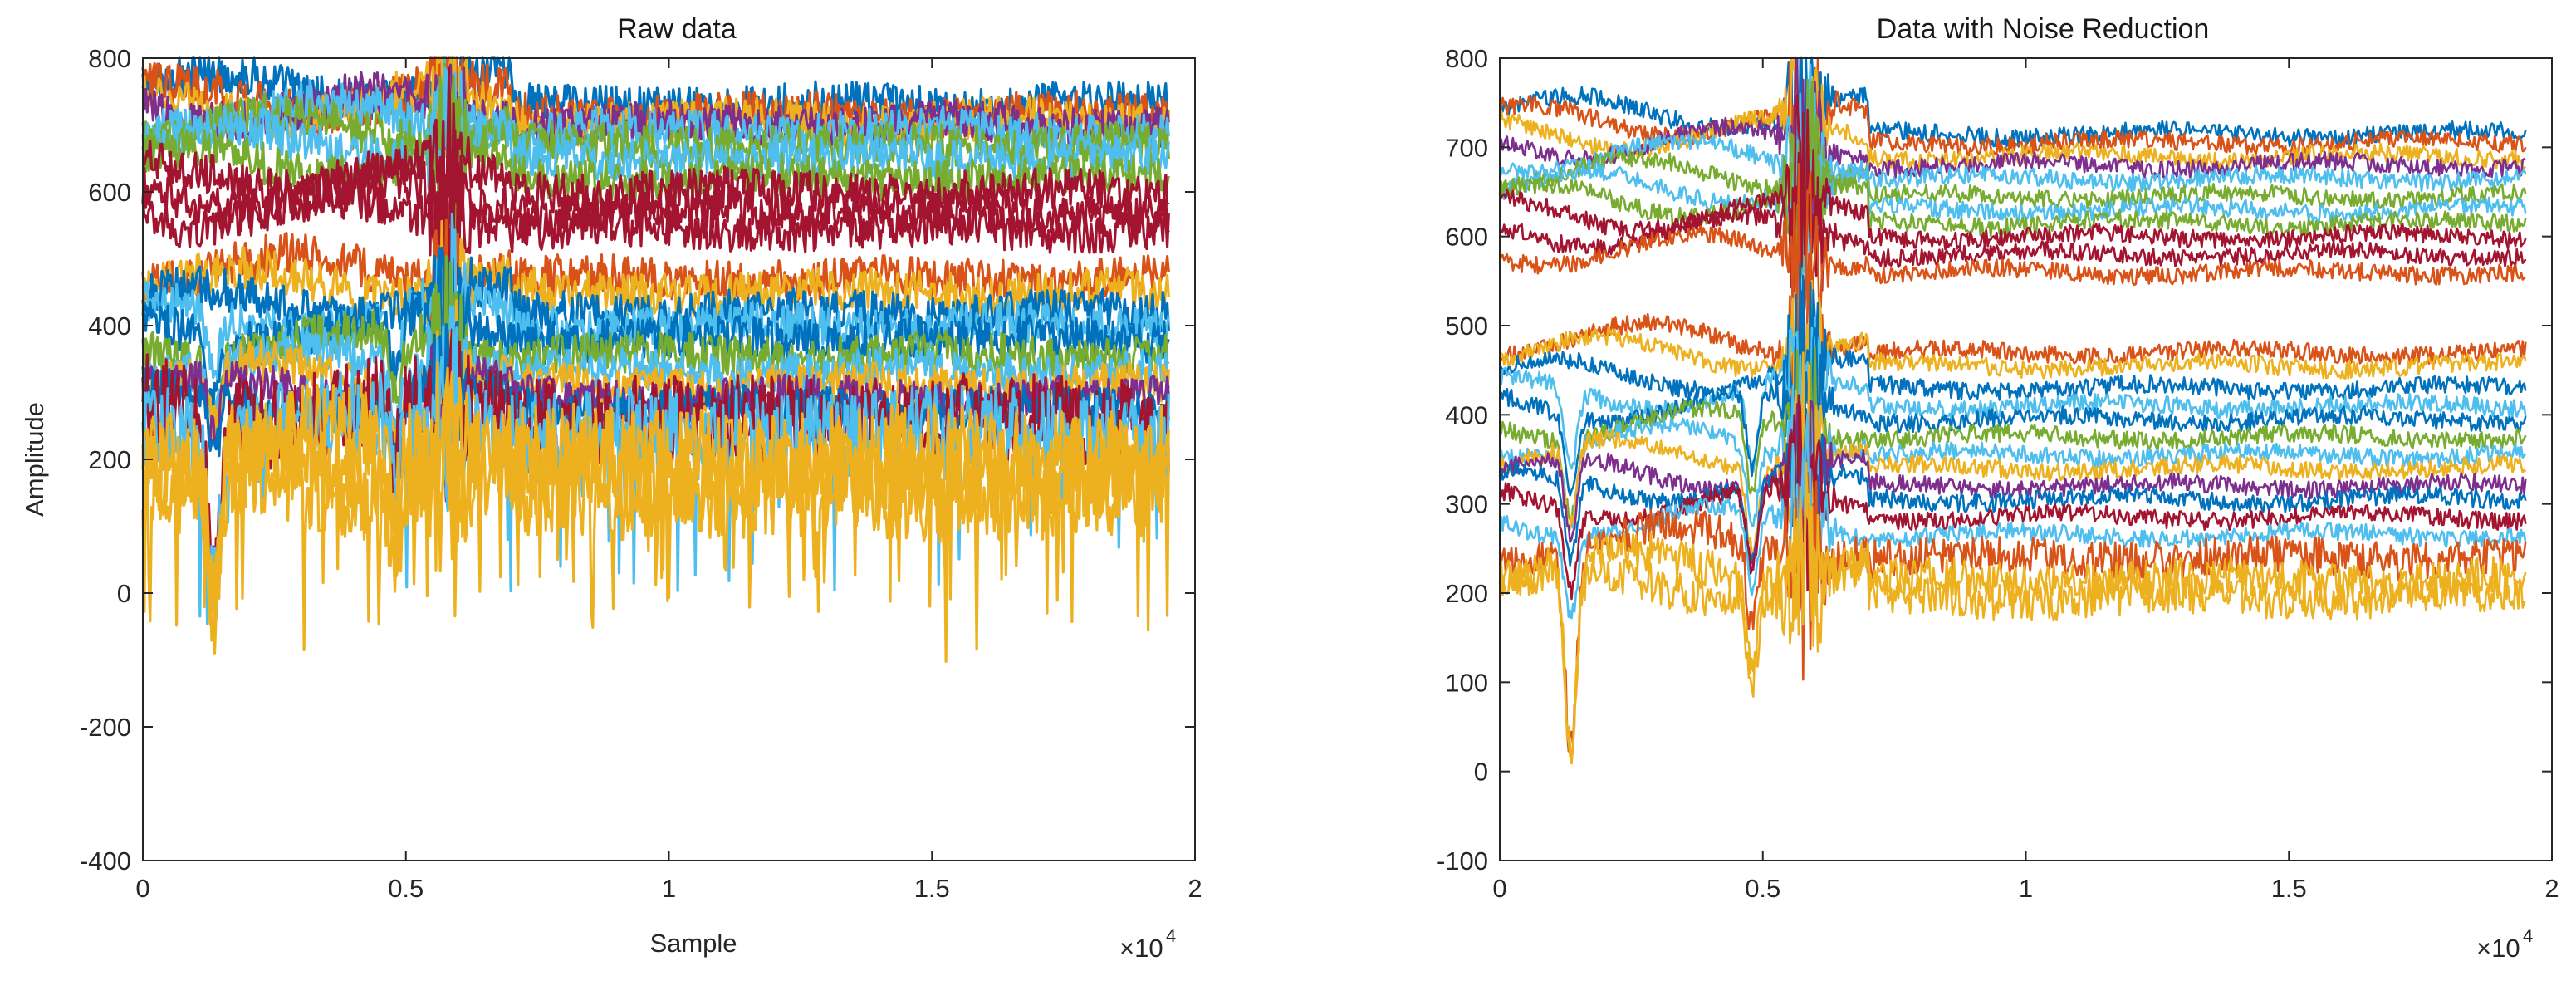  Describe the element at coordinates (2044, 29) in the screenshot. I see `chart-title: Data with Noise Reduction` at that location.